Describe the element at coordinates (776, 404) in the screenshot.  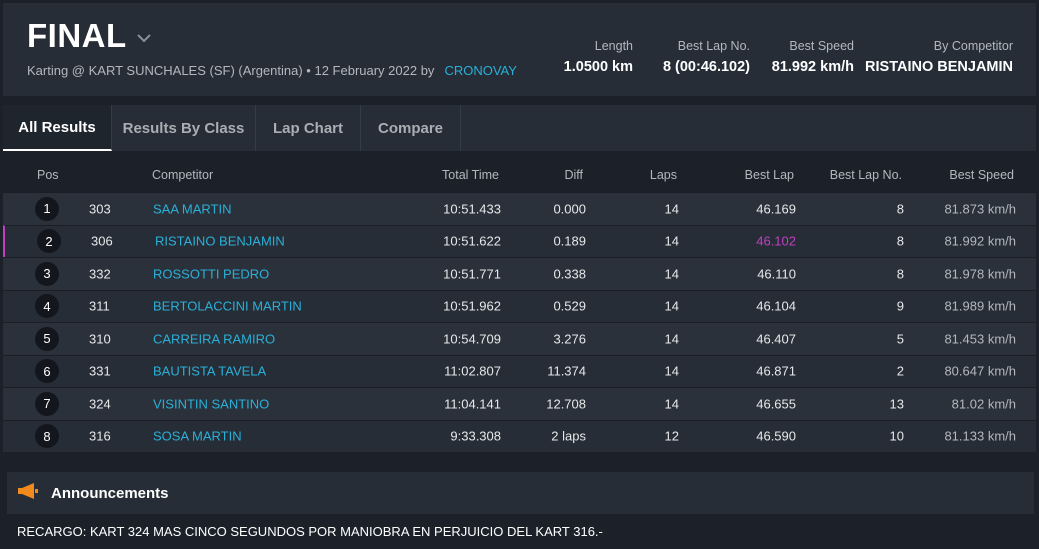
I see `best-lap: 46.655` at that location.